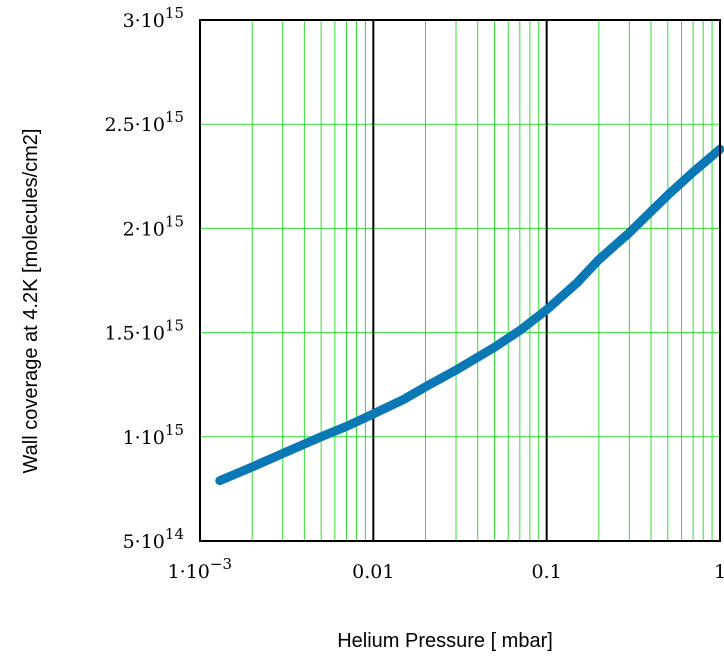  Describe the element at coordinates (445, 641) in the screenshot. I see `x-axis-label: Helium Pressure [ mbar]` at that location.